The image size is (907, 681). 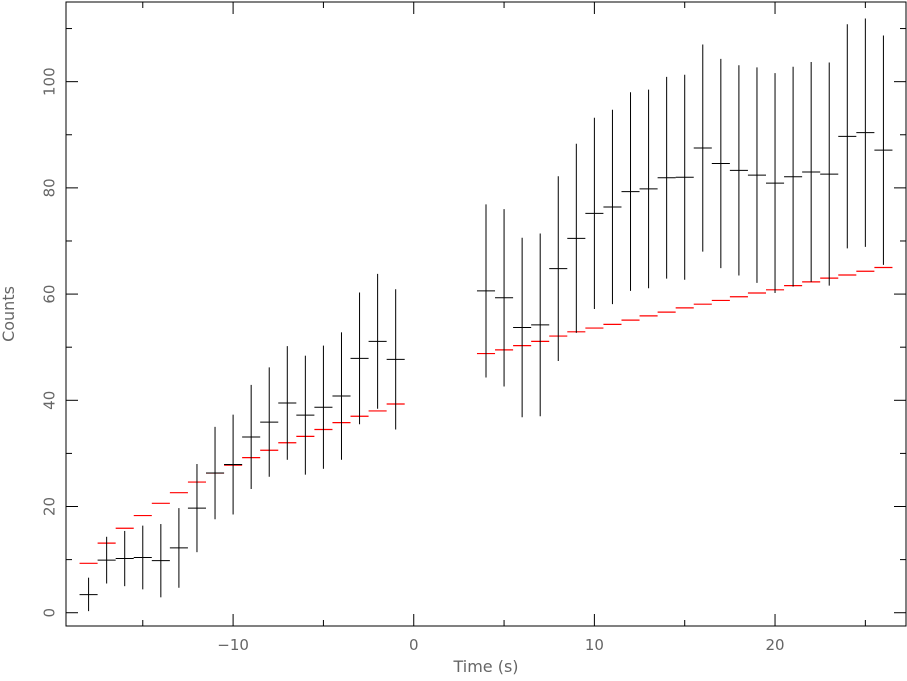 I want to click on x-axis-label: Time (s), so click(x=485, y=666).